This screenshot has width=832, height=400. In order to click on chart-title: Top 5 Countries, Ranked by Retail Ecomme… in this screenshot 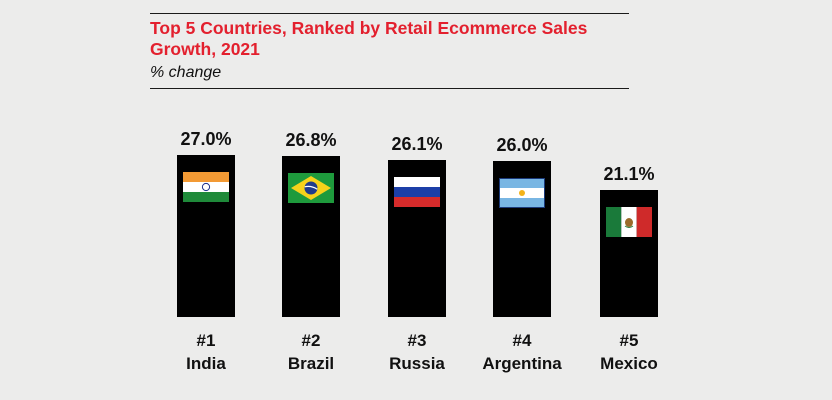, I will do `click(369, 38)`.